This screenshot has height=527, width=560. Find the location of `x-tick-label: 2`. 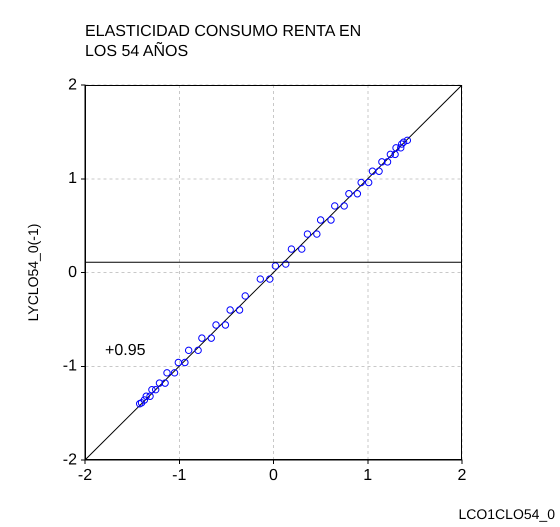

x-tick-label: 2 is located at coordinates (462, 475).